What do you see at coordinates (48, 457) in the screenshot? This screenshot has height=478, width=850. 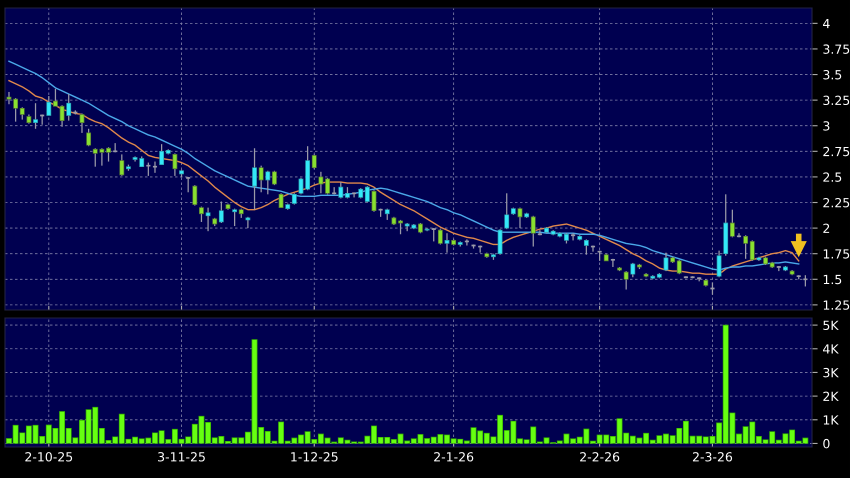 I see `x-tick-label: 2-10-25` at bounding box center [48, 457].